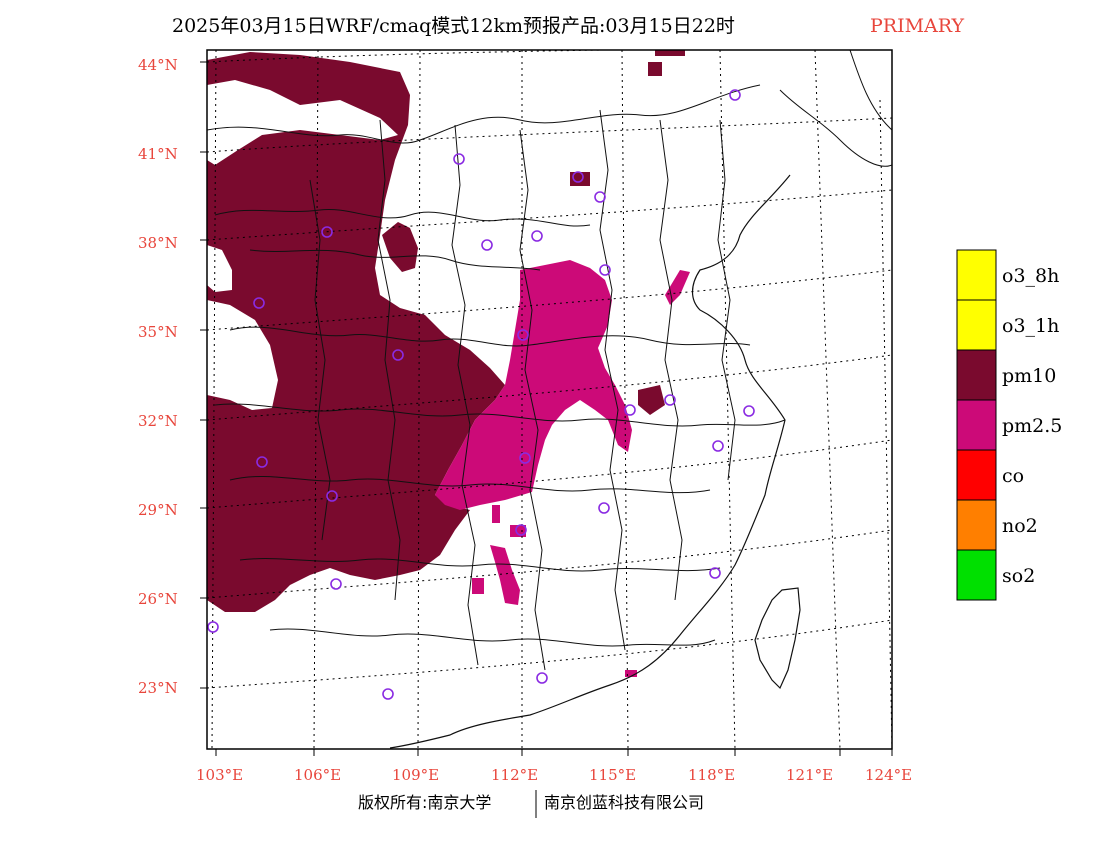  I want to click on legend-swatch-co, so click(976, 475).